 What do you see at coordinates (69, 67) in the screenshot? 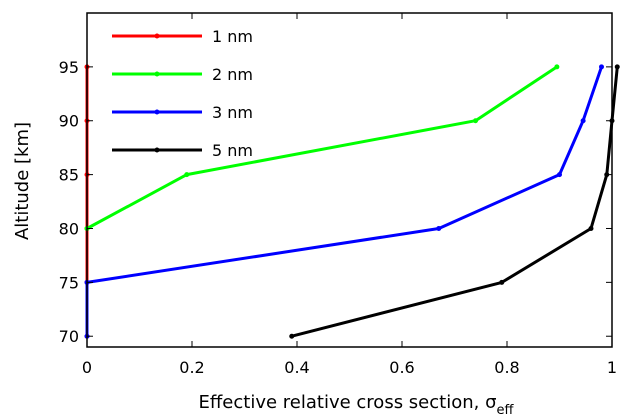
I see `y-tick-label-5: 95` at bounding box center [69, 67].